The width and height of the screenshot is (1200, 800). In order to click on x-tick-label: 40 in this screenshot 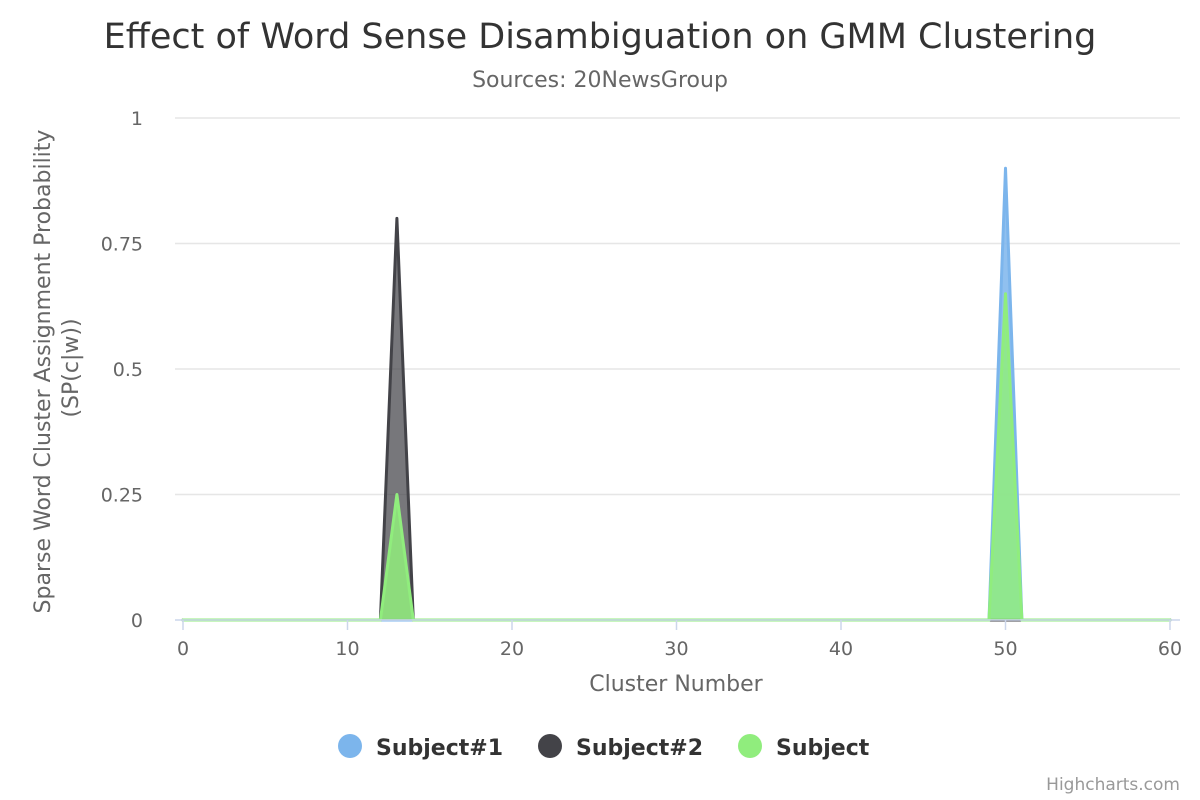, I will do `click(841, 649)`.